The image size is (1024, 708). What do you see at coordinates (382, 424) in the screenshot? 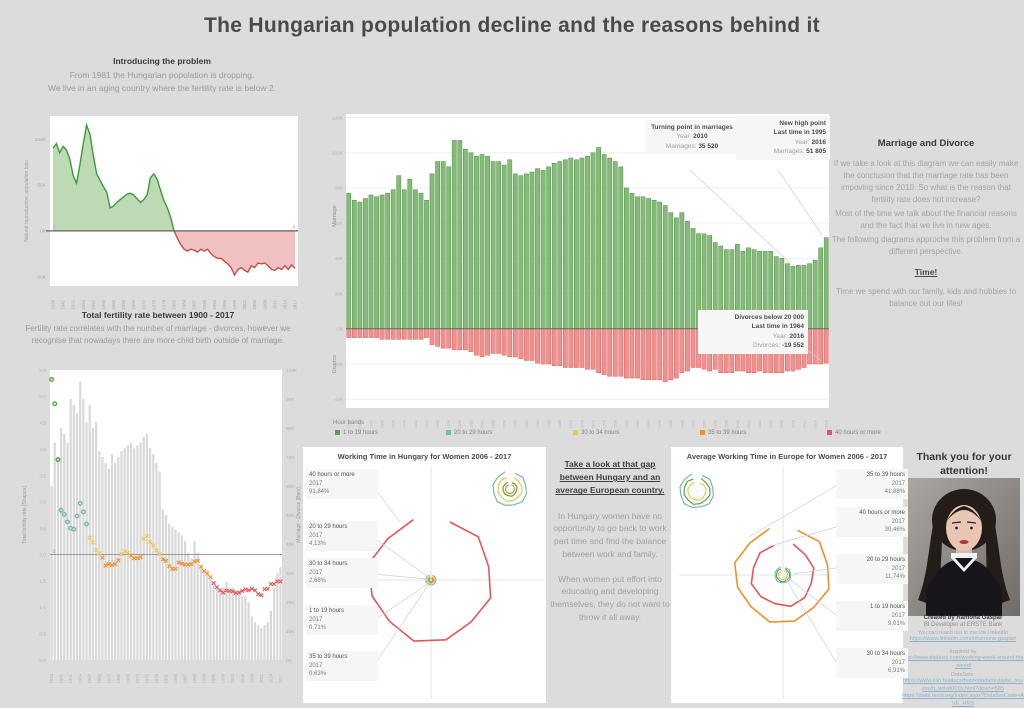
I see `svg-text: 1936` at bounding box center [382, 424].